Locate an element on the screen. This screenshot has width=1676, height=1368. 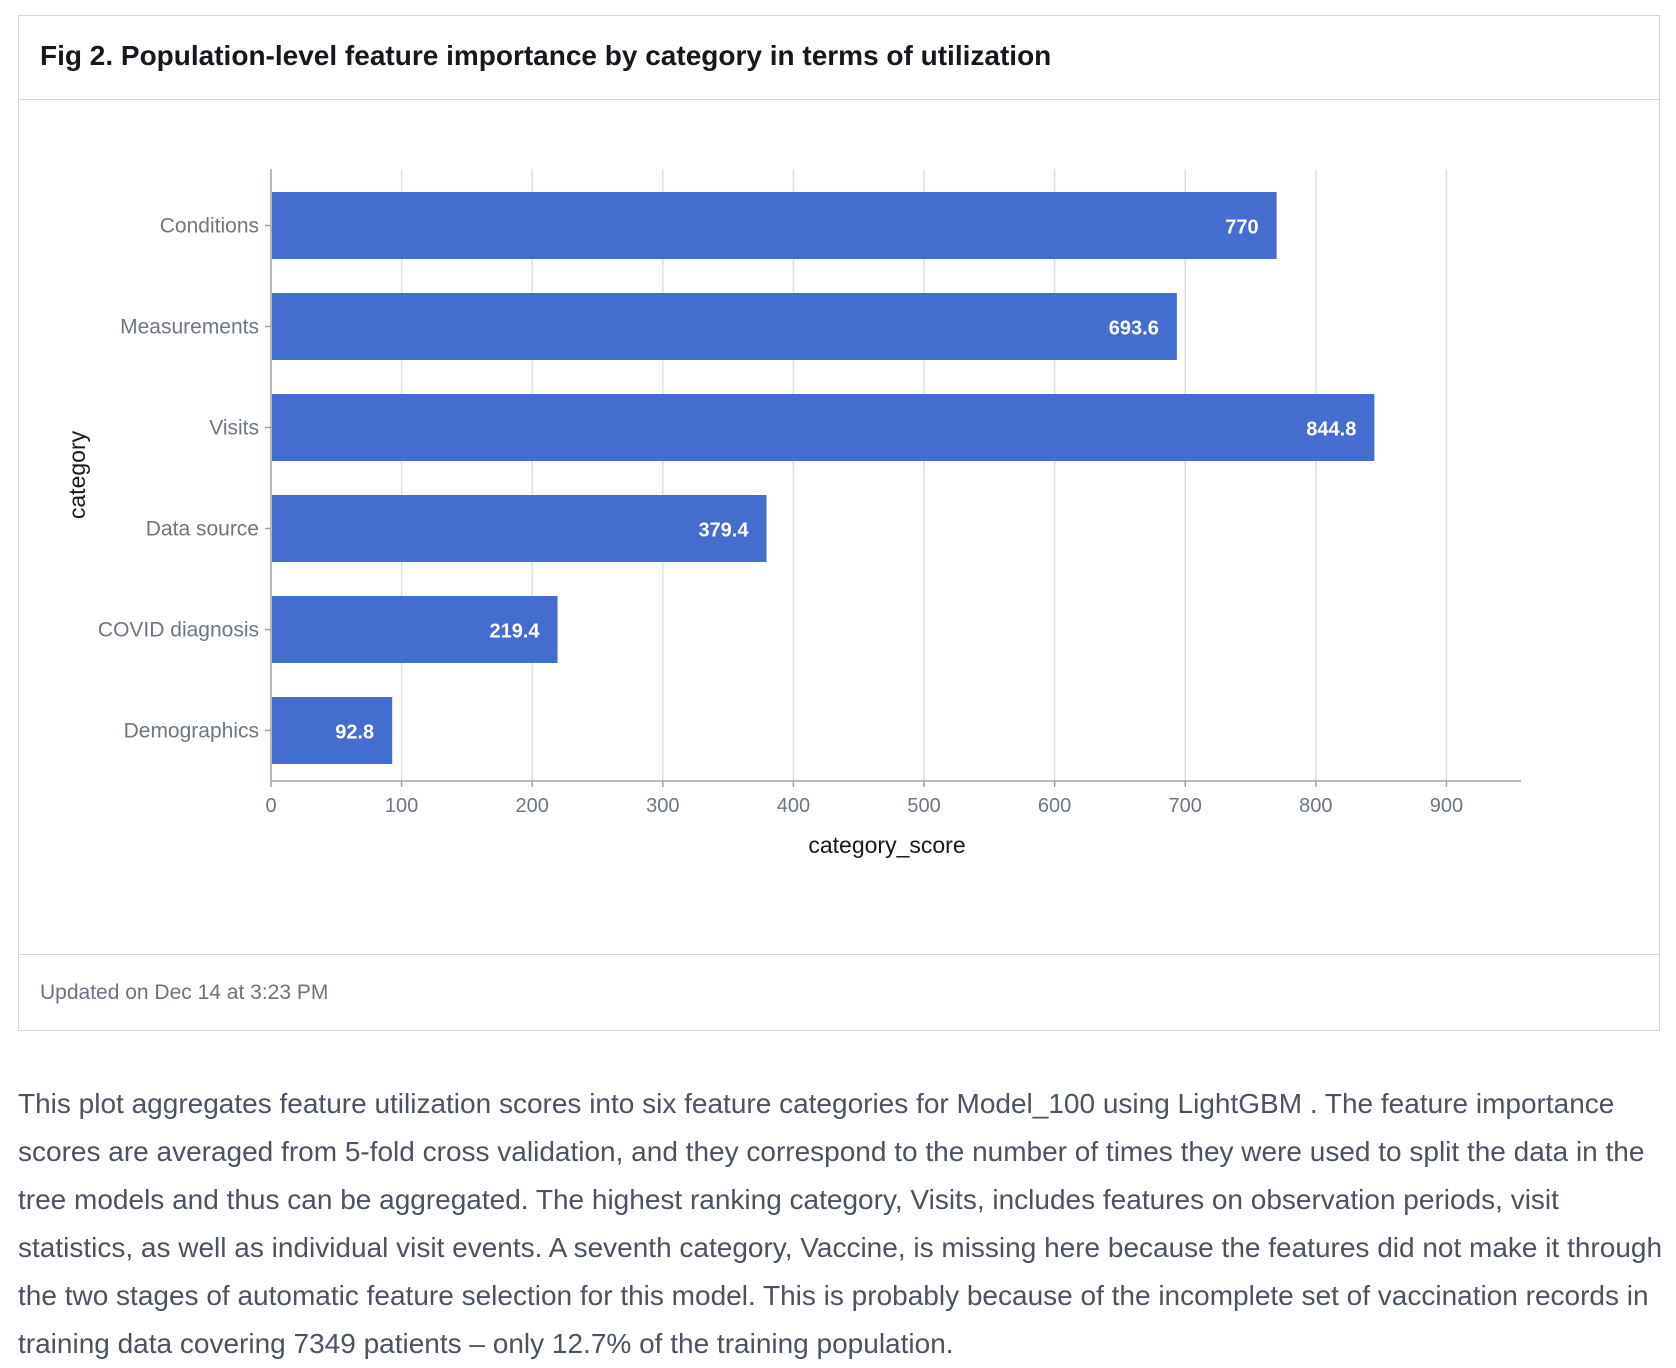
x-axis-title: category_score is located at coordinates (886, 845).